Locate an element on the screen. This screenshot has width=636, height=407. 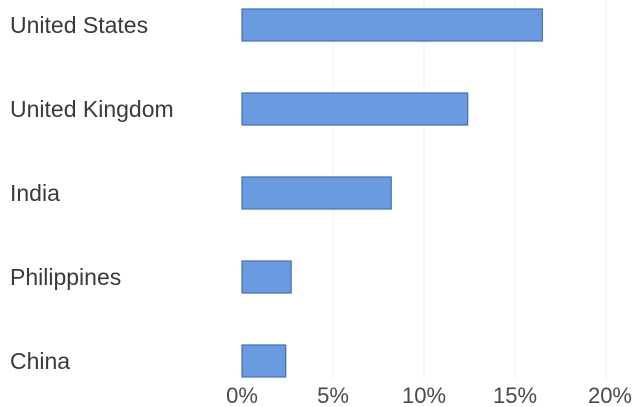
category-label-china: China is located at coordinates (40, 361).